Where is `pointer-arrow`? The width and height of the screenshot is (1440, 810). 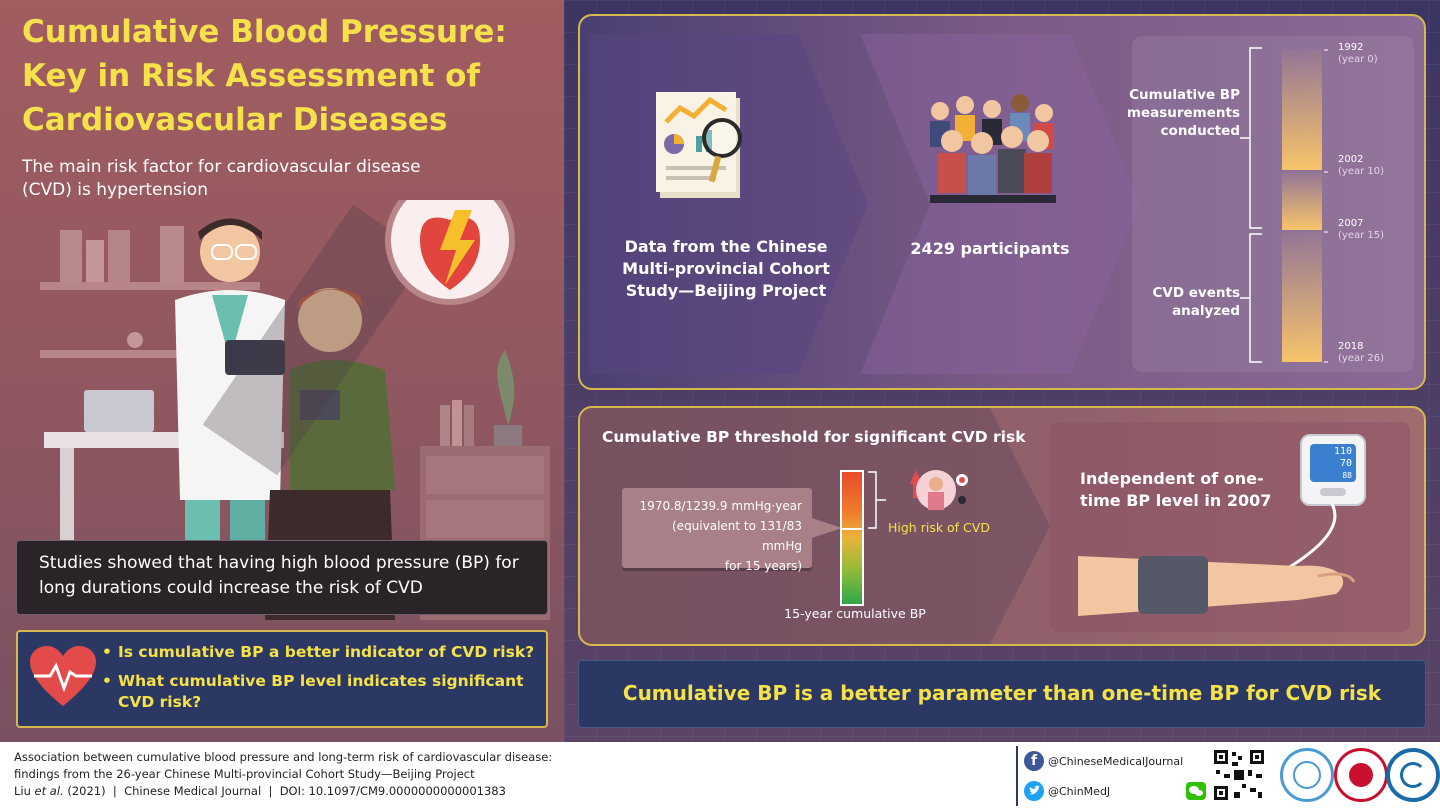 pointer-arrow is located at coordinates (827, 528).